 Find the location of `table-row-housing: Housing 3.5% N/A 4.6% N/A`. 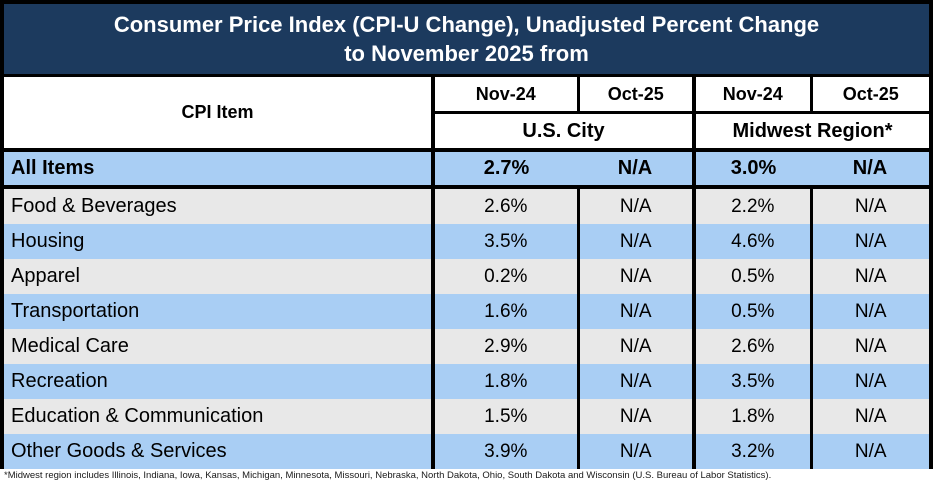

table-row-housing: Housing 3.5% N/A 4.6% N/A is located at coordinates (466, 241).